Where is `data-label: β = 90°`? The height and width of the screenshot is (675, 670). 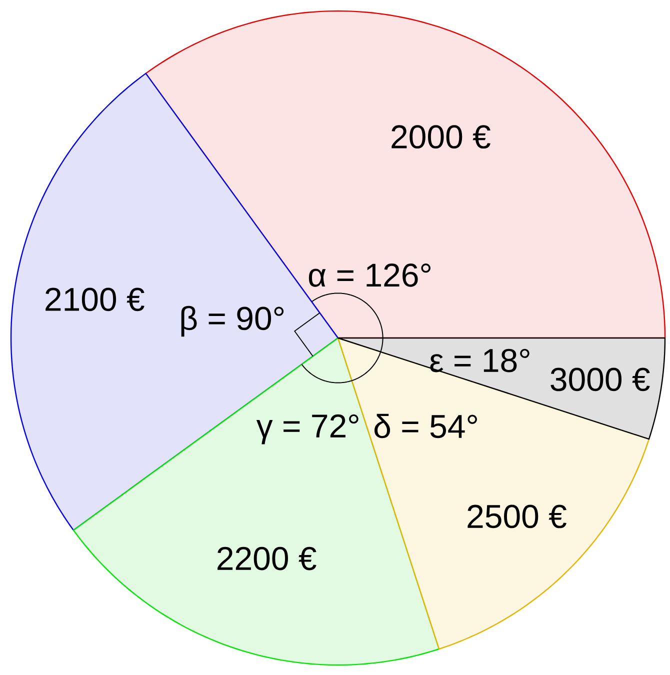 data-label: β = 90° is located at coordinates (232, 321).